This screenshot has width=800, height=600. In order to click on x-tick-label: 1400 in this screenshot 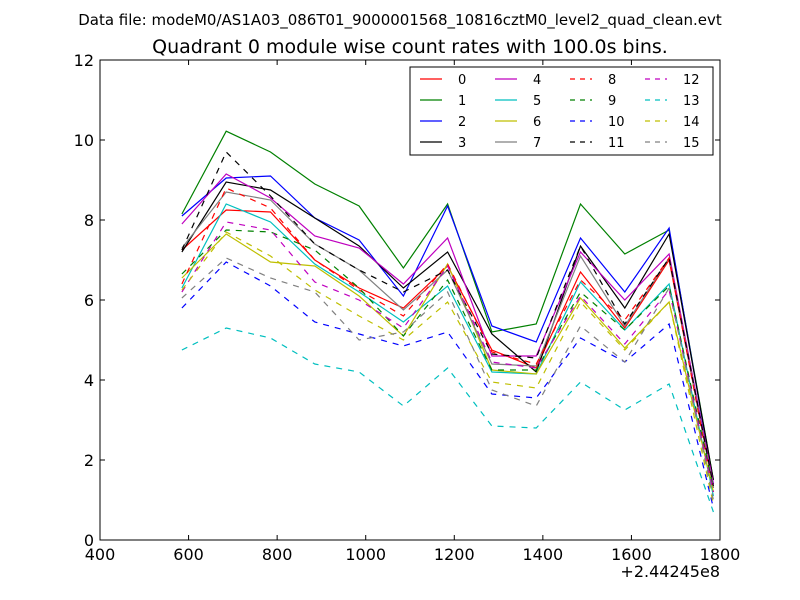, I will do `click(542, 554)`.